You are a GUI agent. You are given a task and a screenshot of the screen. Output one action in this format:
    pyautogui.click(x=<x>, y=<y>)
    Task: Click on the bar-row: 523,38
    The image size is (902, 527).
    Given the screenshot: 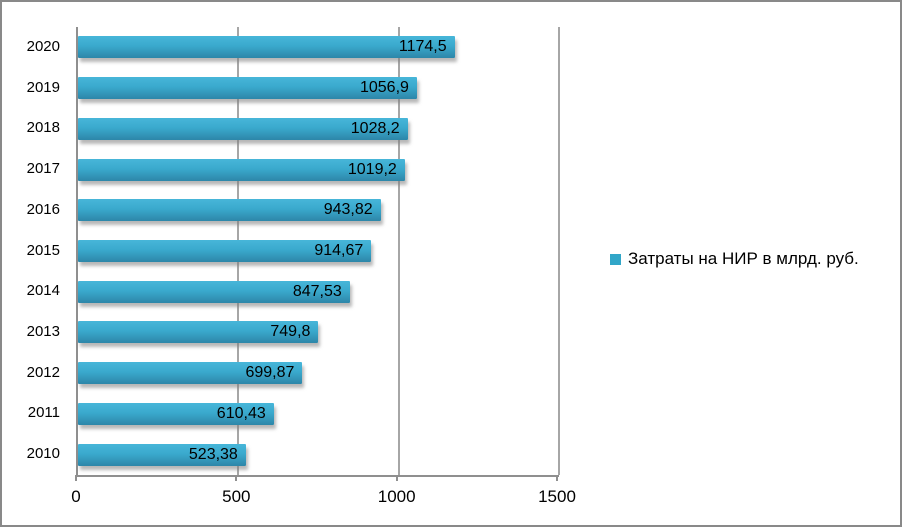 What is the action you would take?
    pyautogui.click(x=318, y=454)
    